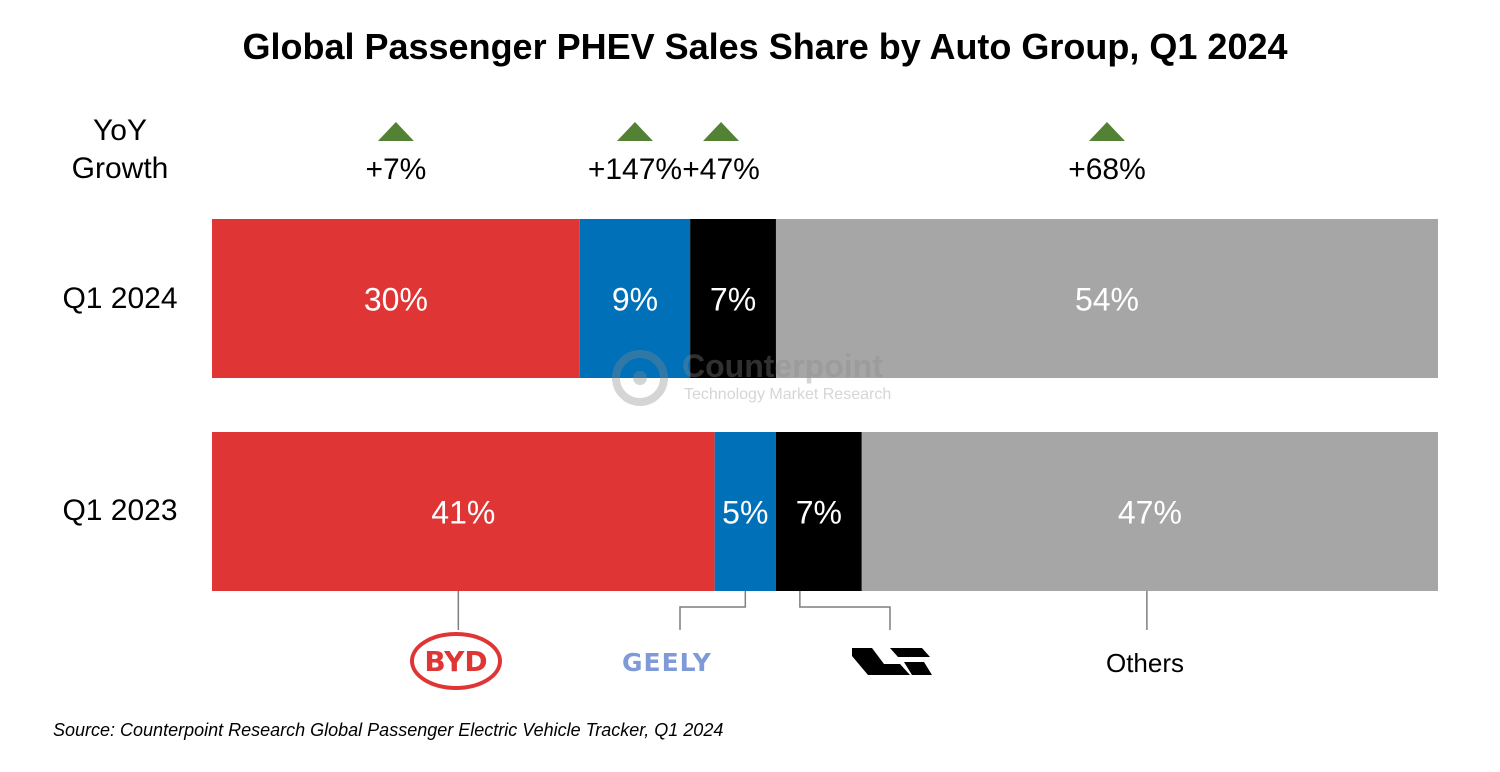  I want to click on counterpoint-watermark: Counterpoint Technology Market Research, so click(775, 378).